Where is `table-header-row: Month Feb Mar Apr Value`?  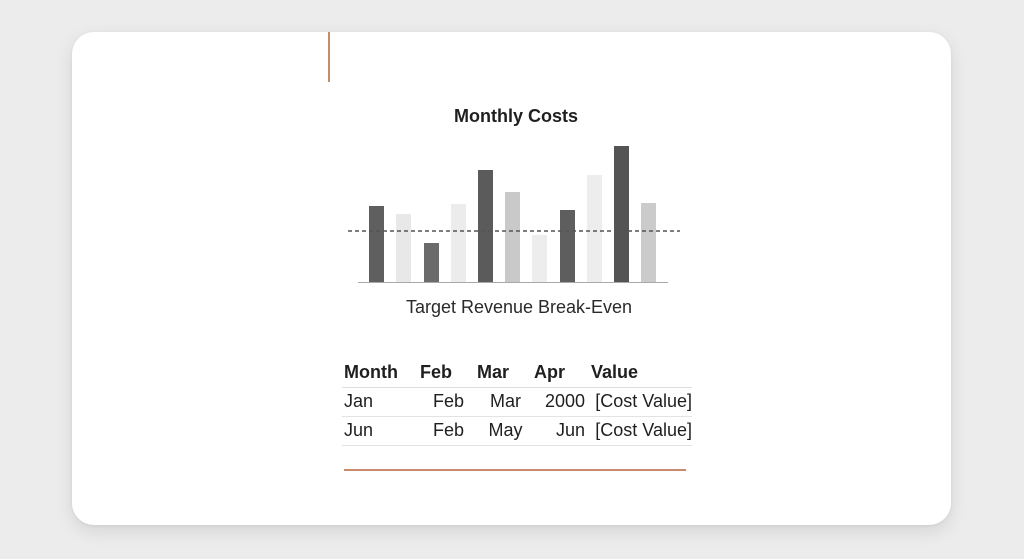 table-header-row: Month Feb Mar Apr Value is located at coordinates (517, 374).